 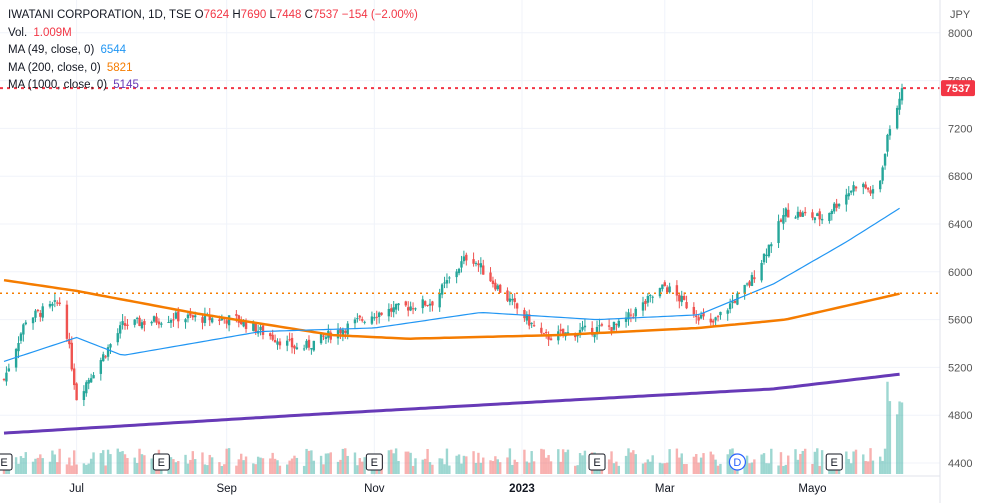 What do you see at coordinates (52, 32) in the screenshot?
I see `volume-value: 1.009M` at bounding box center [52, 32].